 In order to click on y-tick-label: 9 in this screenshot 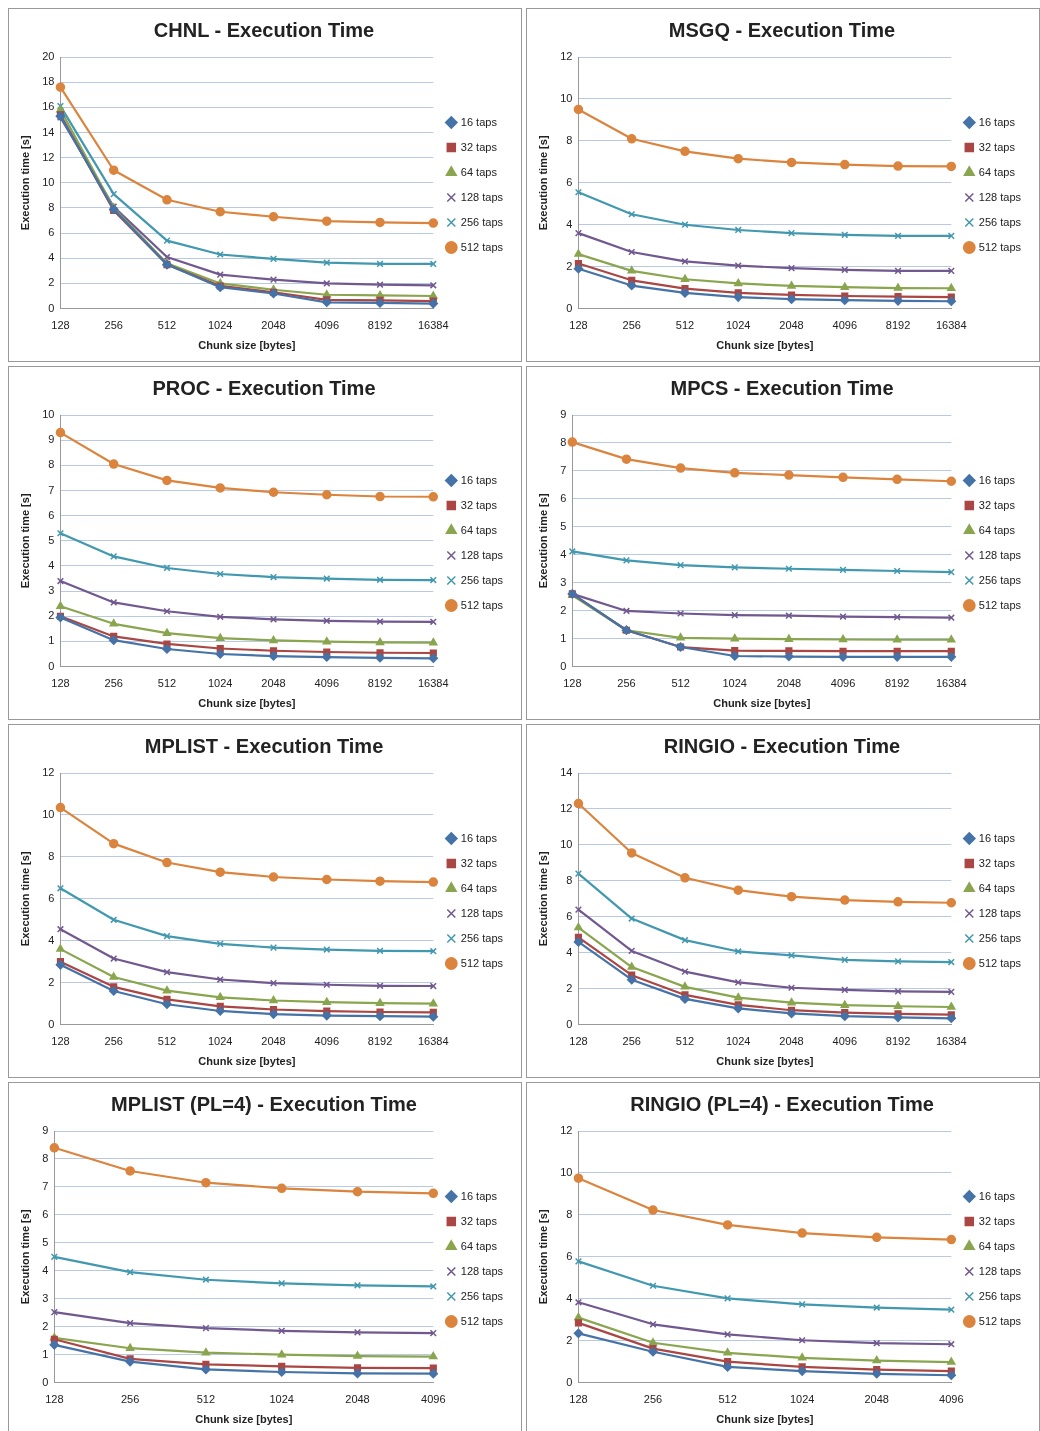, I will do `click(45, 1130)`.